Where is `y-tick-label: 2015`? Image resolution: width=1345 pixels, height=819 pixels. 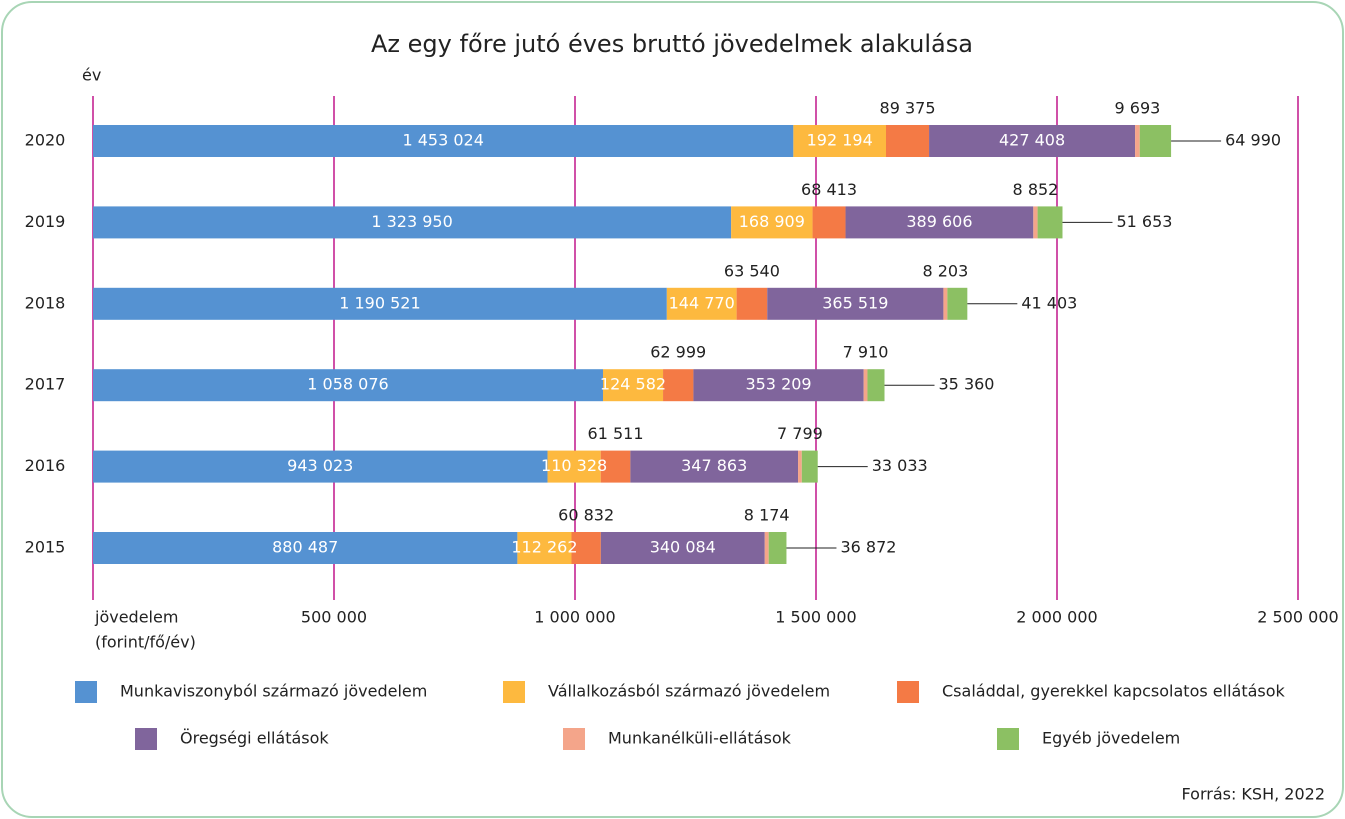 y-tick-label: 2015 is located at coordinates (45, 547).